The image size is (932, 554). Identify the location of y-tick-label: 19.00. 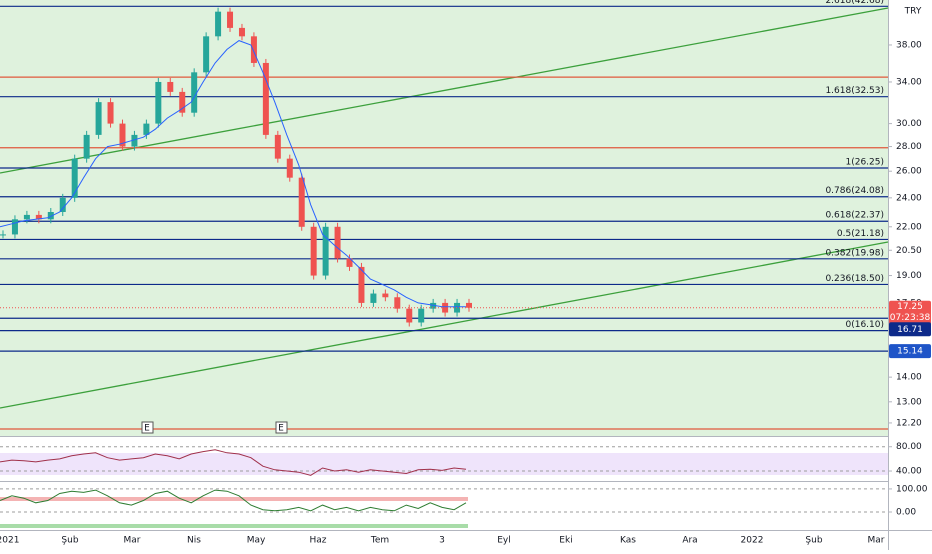
(909, 276).